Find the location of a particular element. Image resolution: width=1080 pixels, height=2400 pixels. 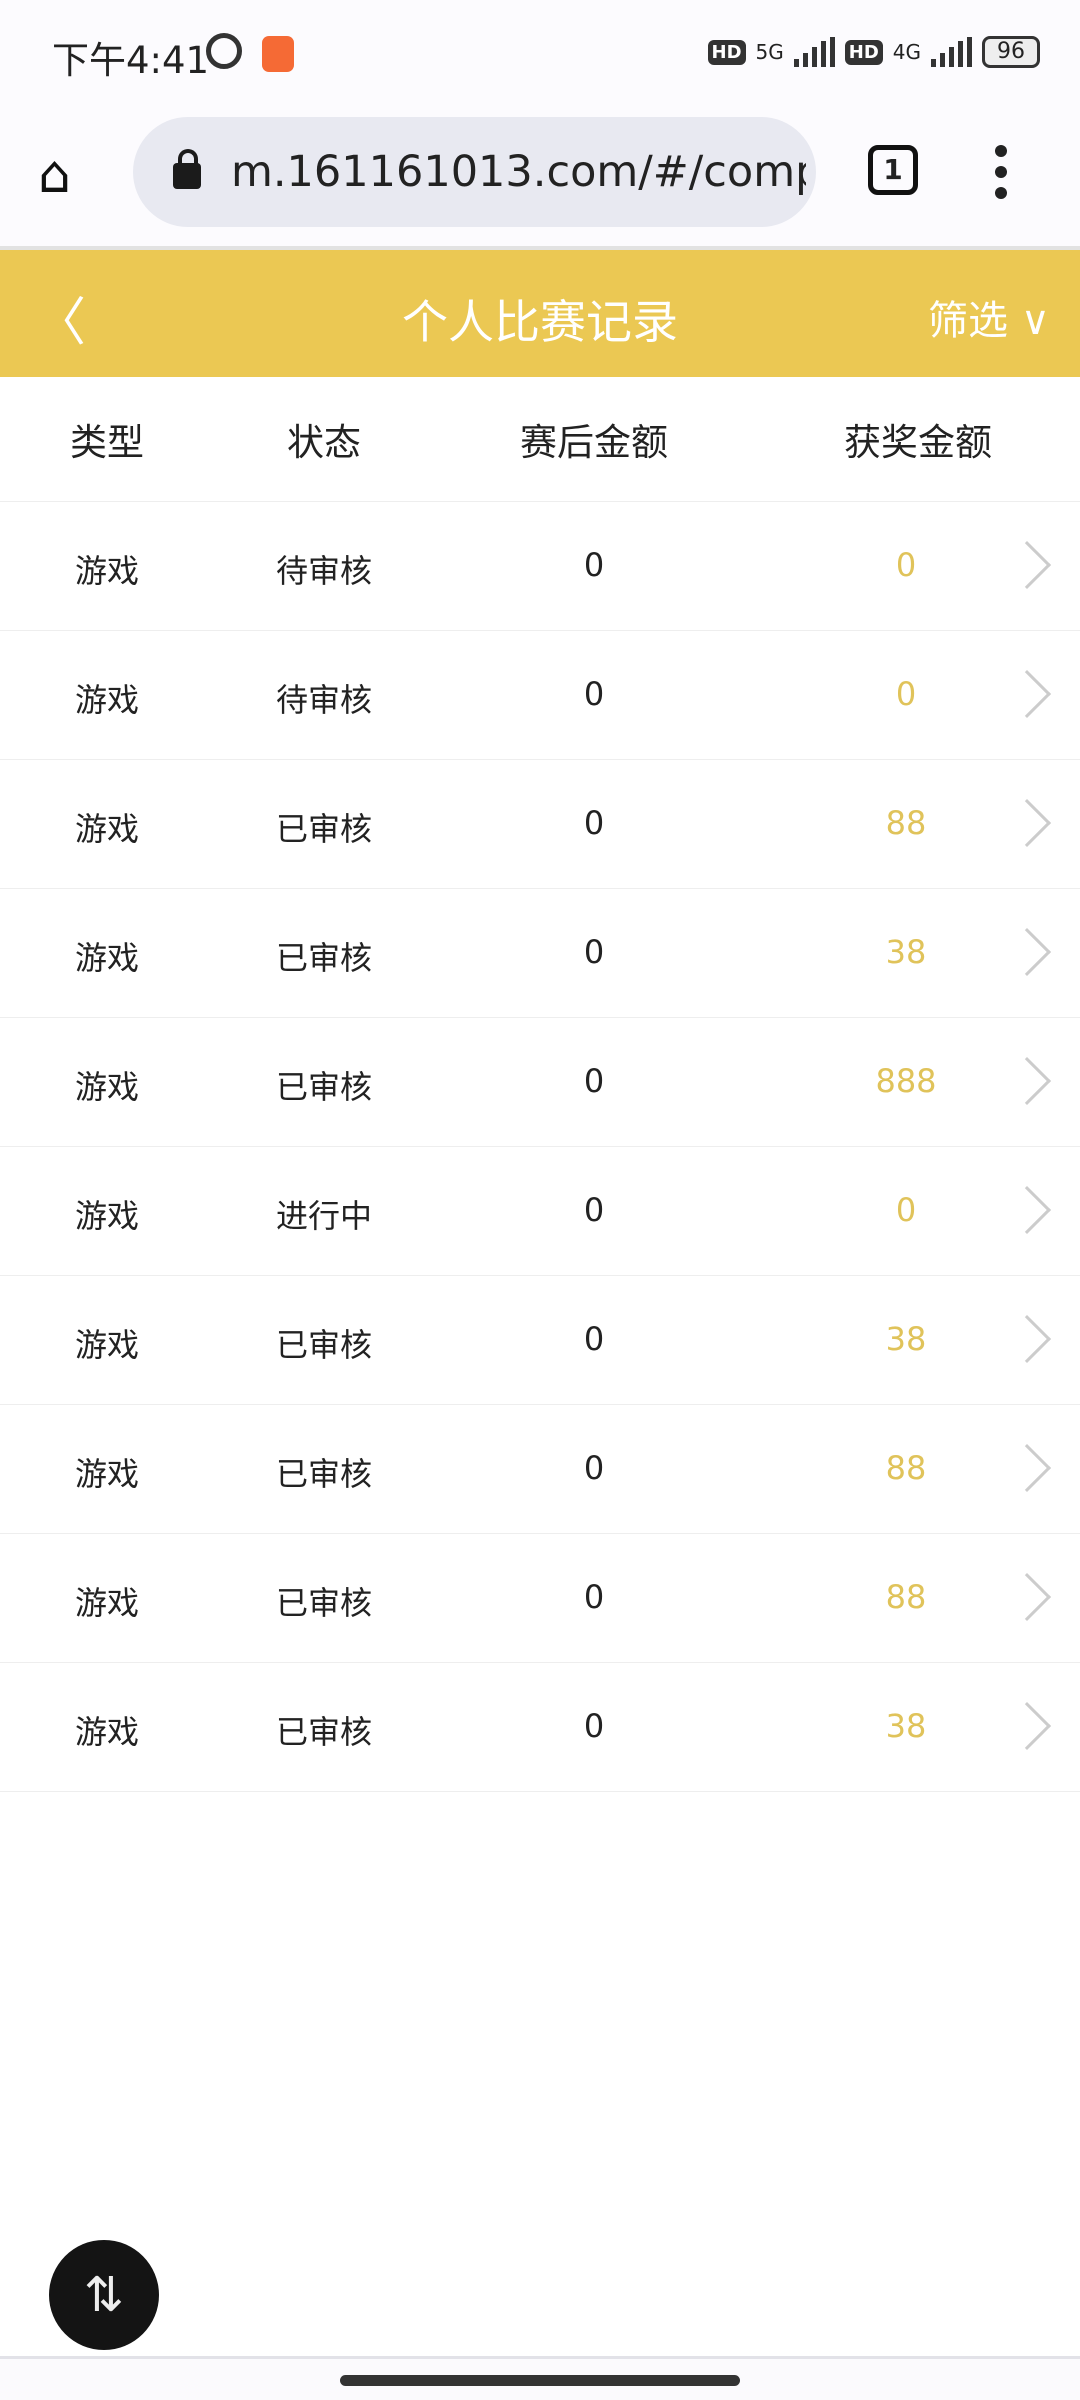

rotate-screen-button: ⇅ is located at coordinates (104, 2295).